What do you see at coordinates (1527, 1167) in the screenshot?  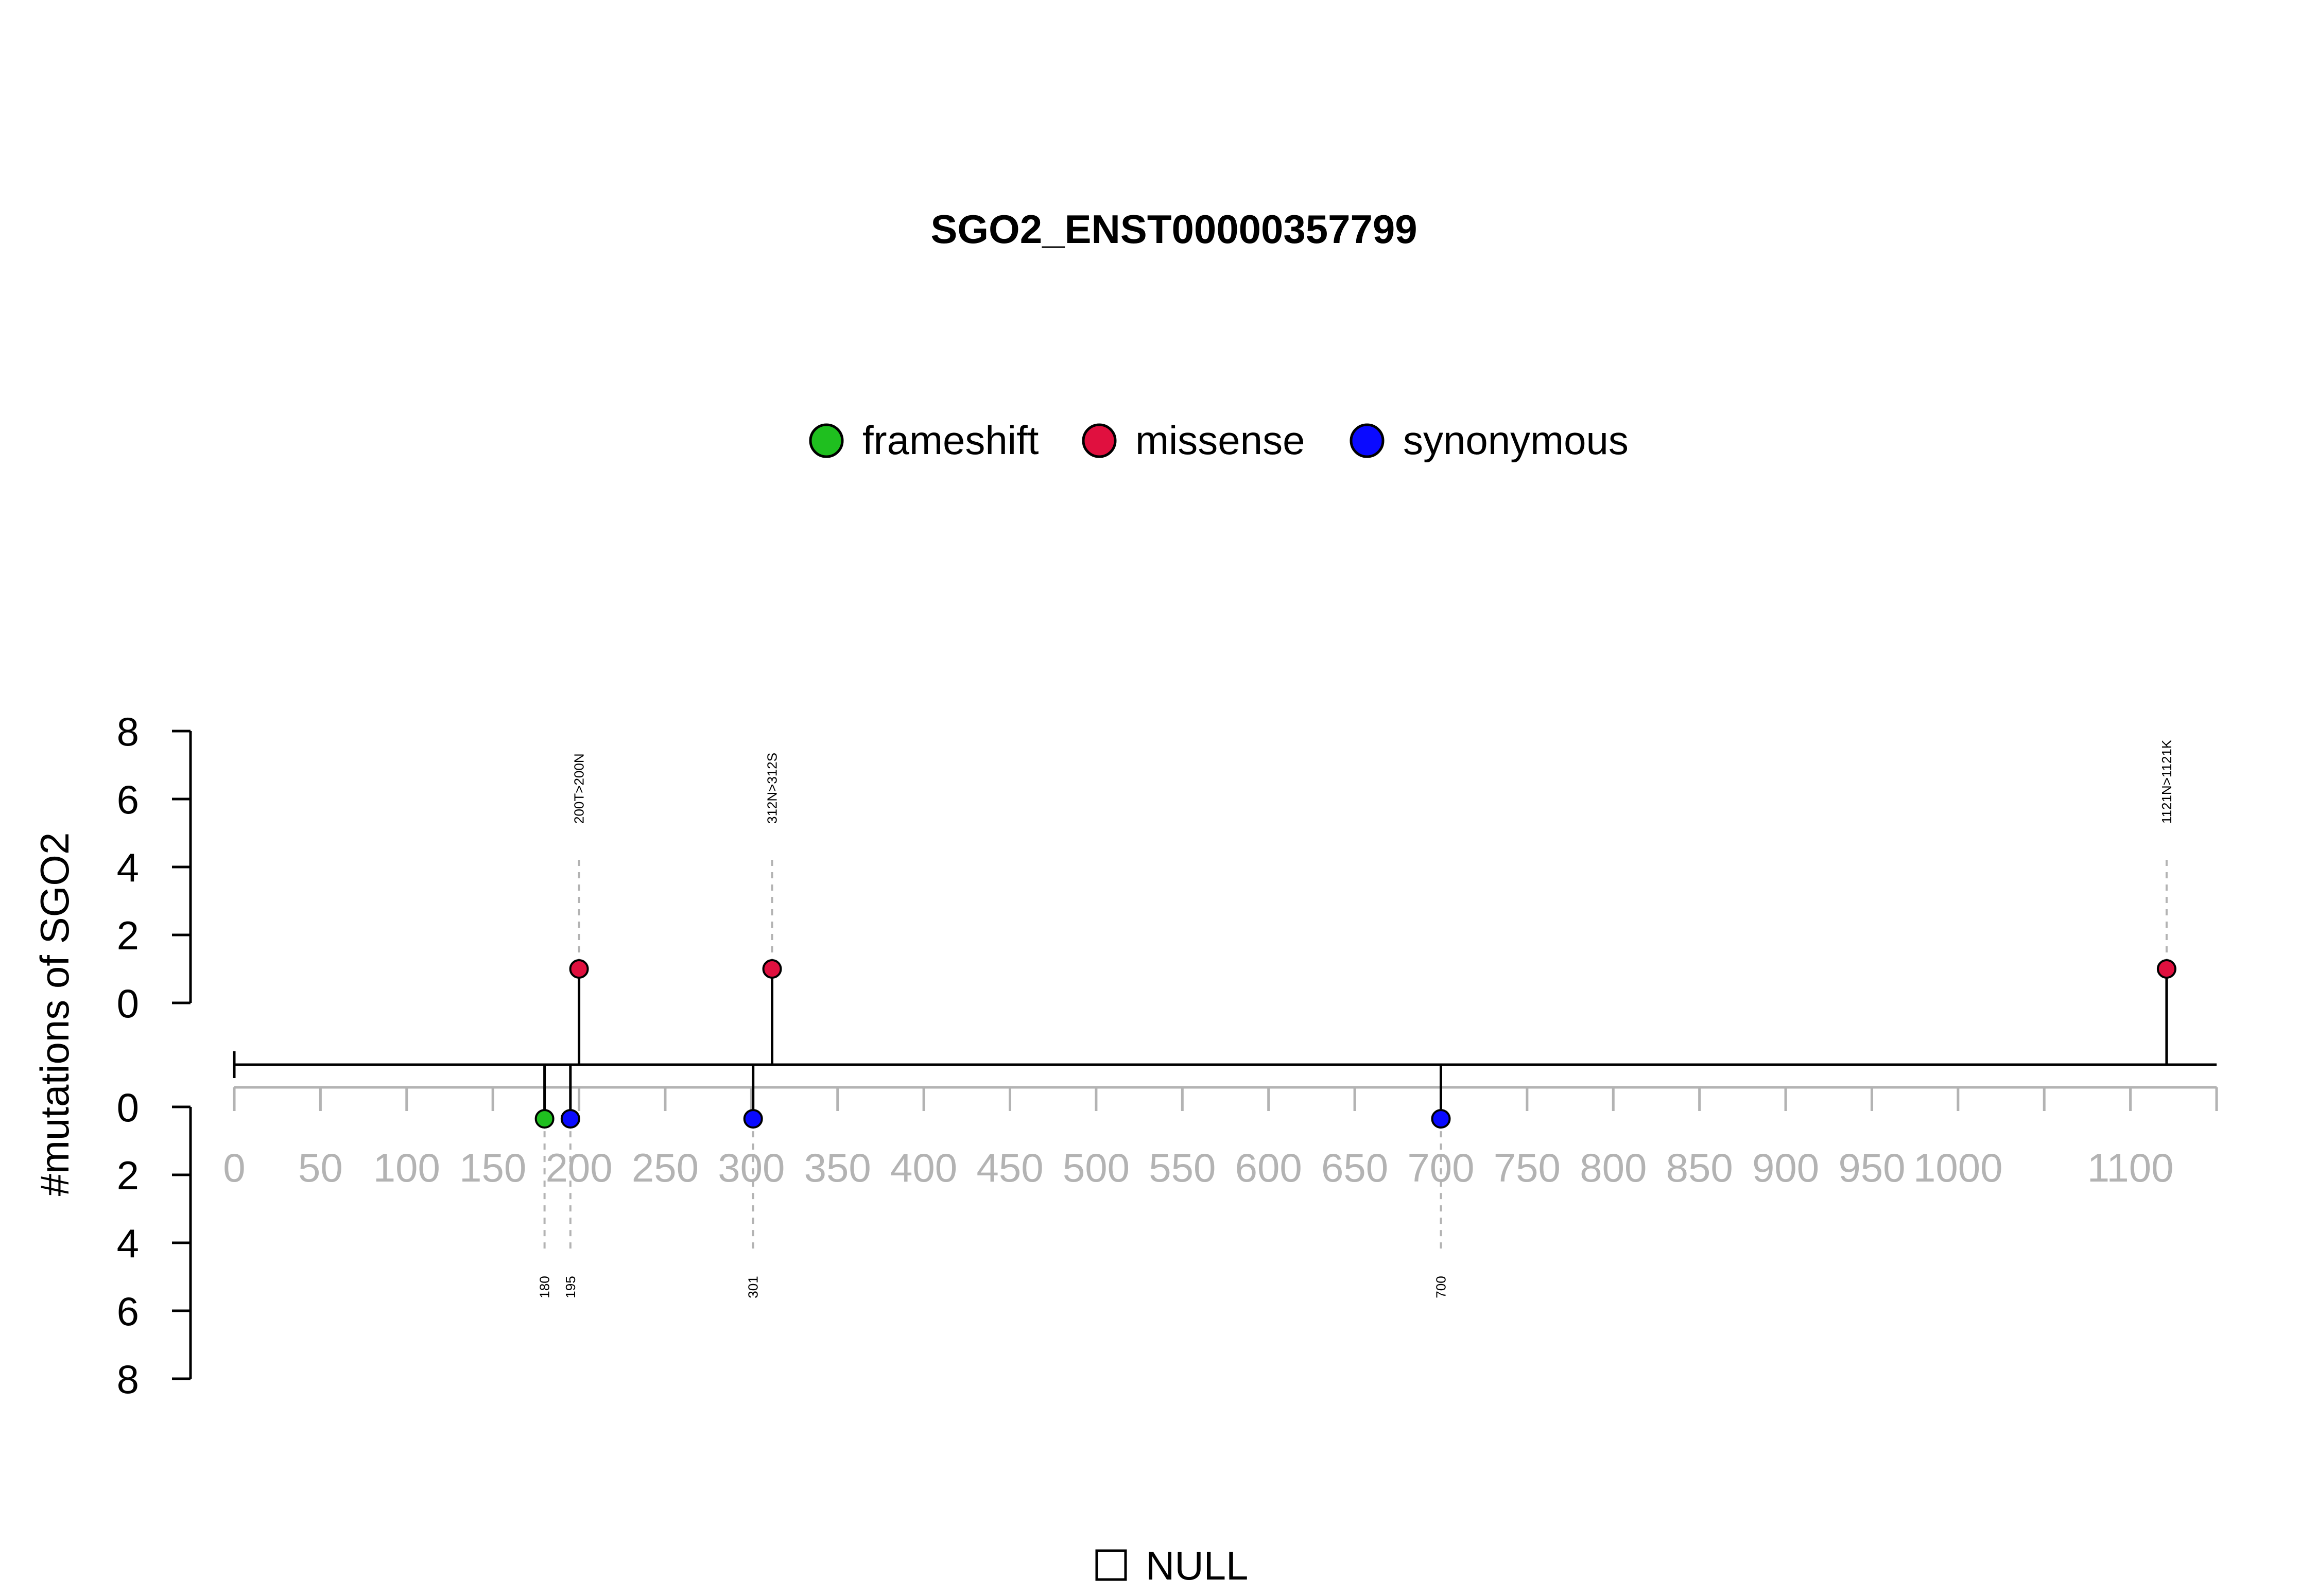 I see `x-tick-label-750: 750` at bounding box center [1527, 1167].